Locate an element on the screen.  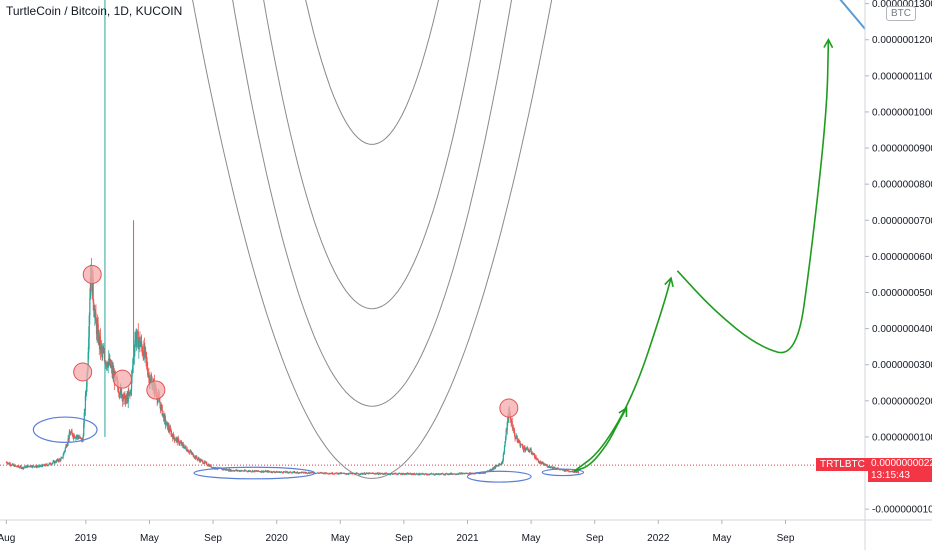
support-ellipse is located at coordinates (254, 473).